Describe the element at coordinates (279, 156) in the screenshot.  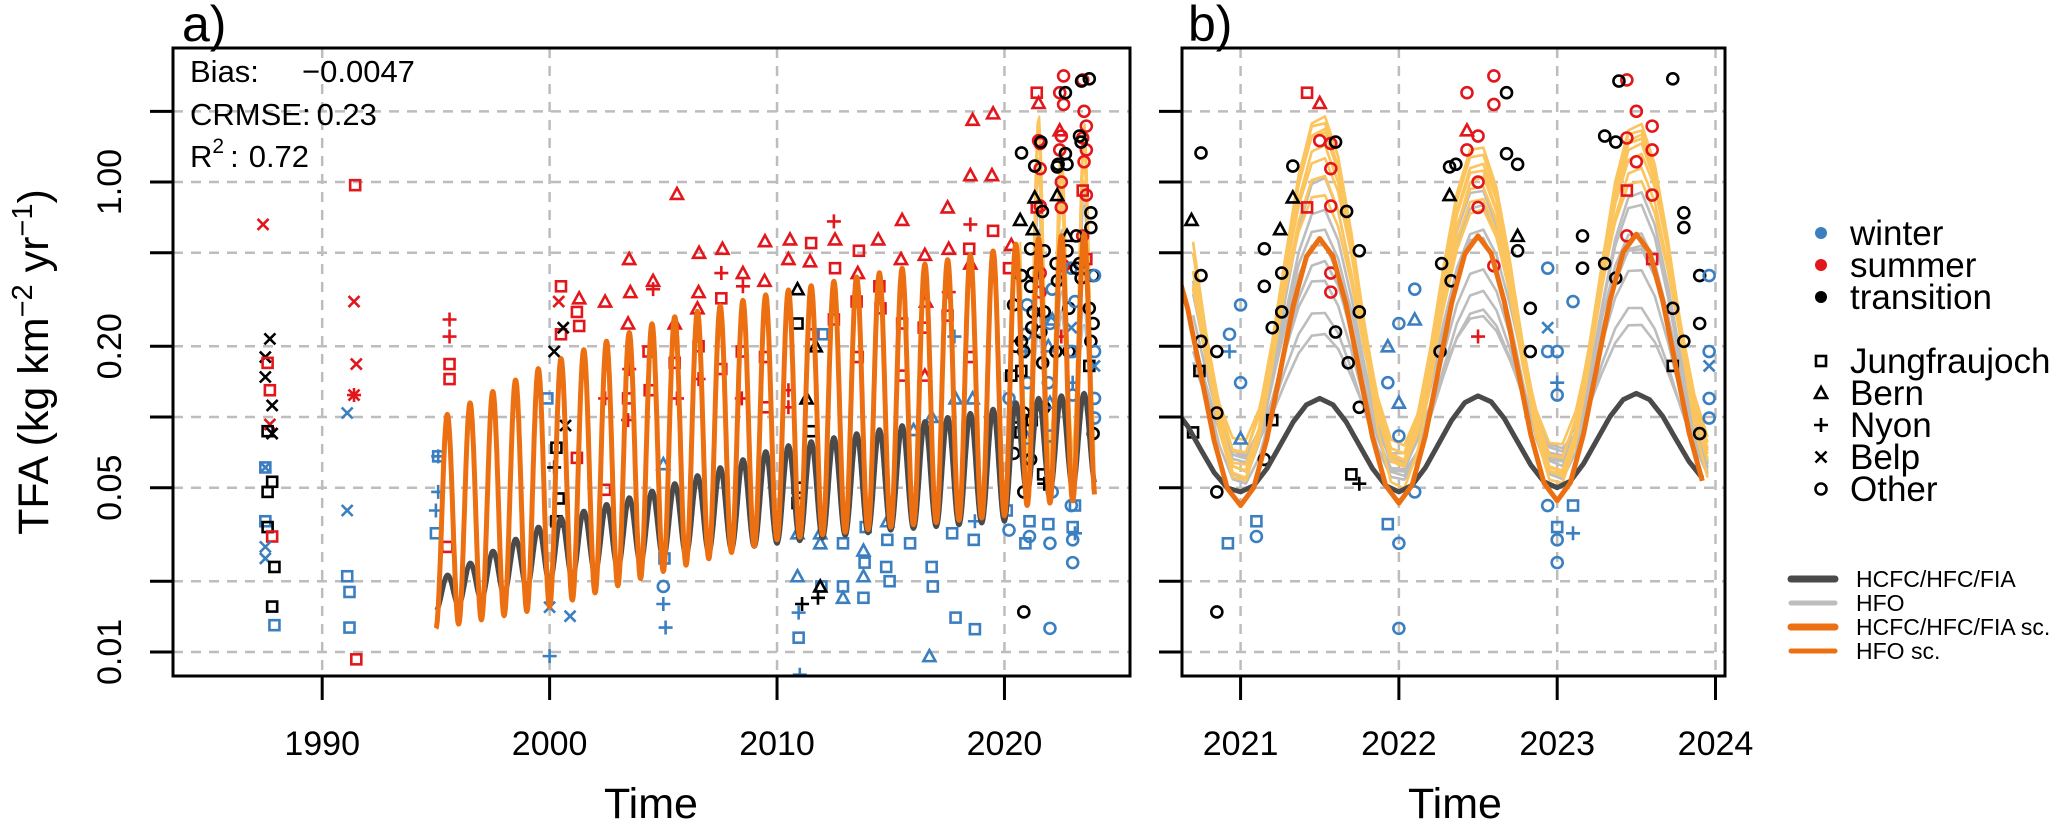
I see `r2-value: 0.72` at that location.